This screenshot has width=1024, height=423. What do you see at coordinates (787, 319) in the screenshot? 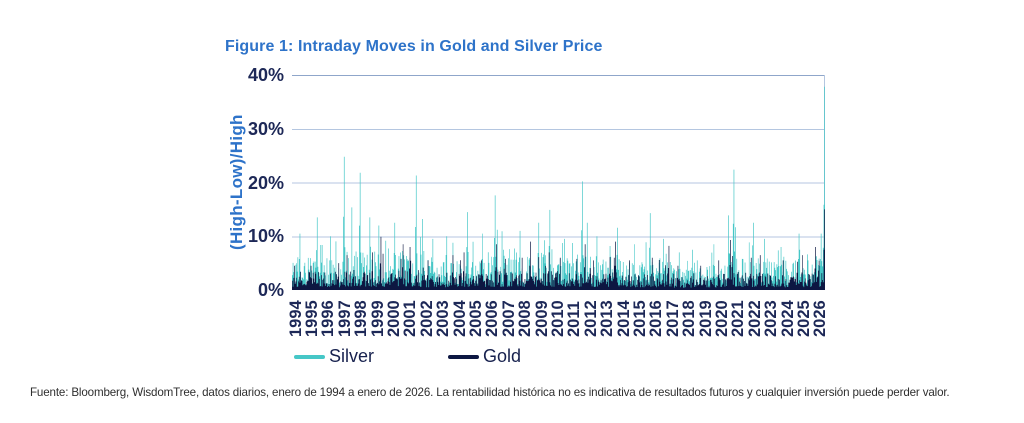
I see `x-tick-2024: 2024` at bounding box center [787, 319].